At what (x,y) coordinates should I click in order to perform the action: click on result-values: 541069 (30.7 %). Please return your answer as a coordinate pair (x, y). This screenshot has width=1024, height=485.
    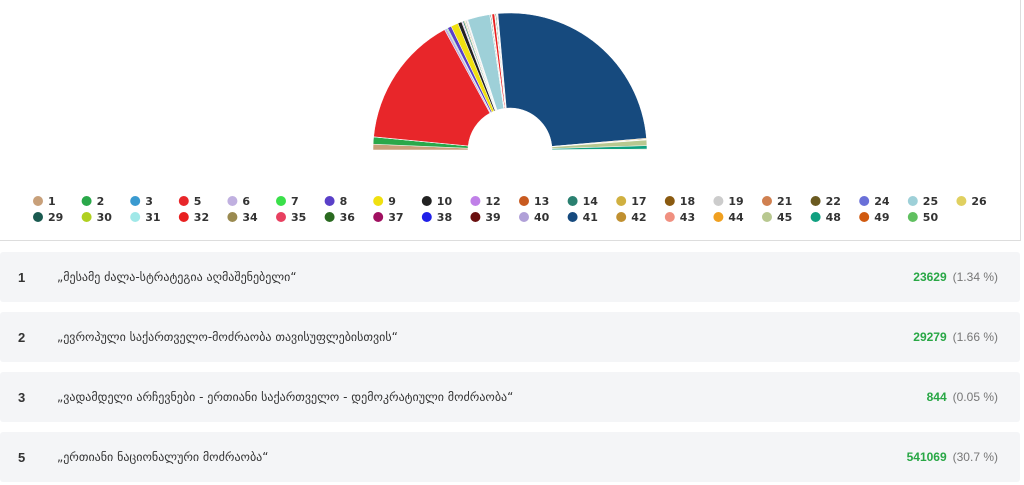
    Looking at the image, I should click on (952, 457).